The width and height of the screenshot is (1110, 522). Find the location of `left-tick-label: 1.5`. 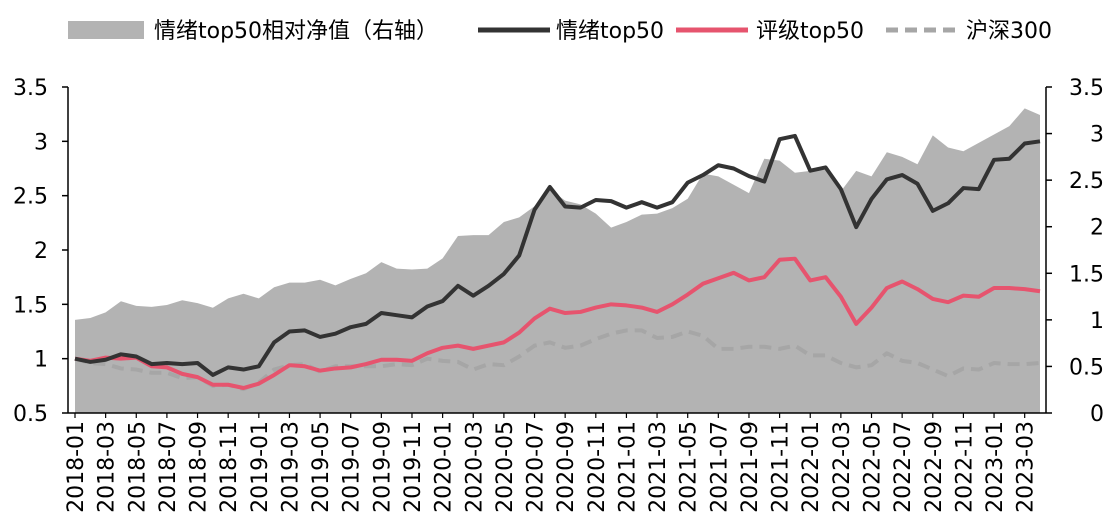

left-tick-label: 1.5 is located at coordinates (30, 305).